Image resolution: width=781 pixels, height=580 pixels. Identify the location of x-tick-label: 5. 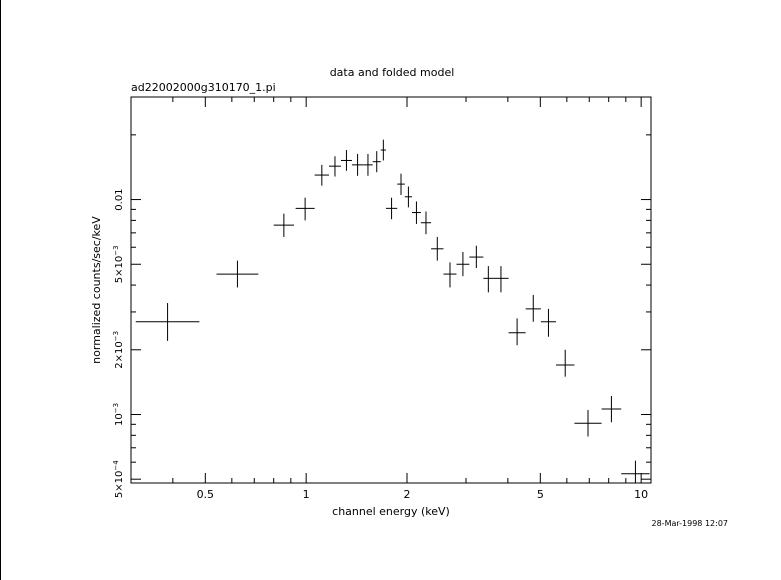
(540, 494).